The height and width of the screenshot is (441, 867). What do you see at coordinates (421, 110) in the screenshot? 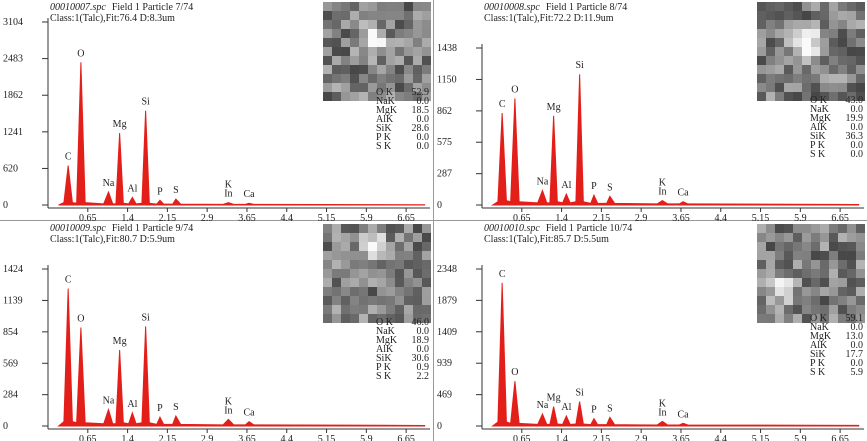
I see `element-wt: 18.5` at bounding box center [421, 110].